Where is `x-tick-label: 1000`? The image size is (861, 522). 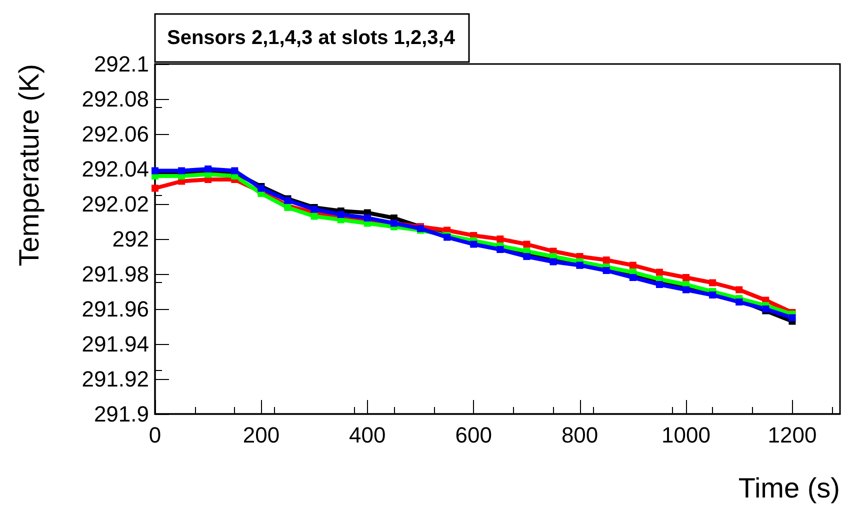 x-tick-label: 1000 is located at coordinates (686, 435).